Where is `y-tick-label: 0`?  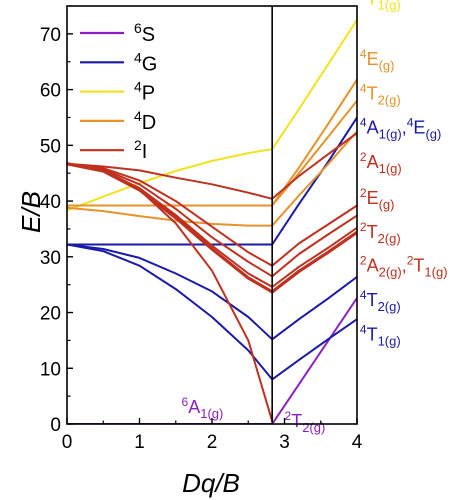
y-tick-label: 0 is located at coordinates (55, 425).